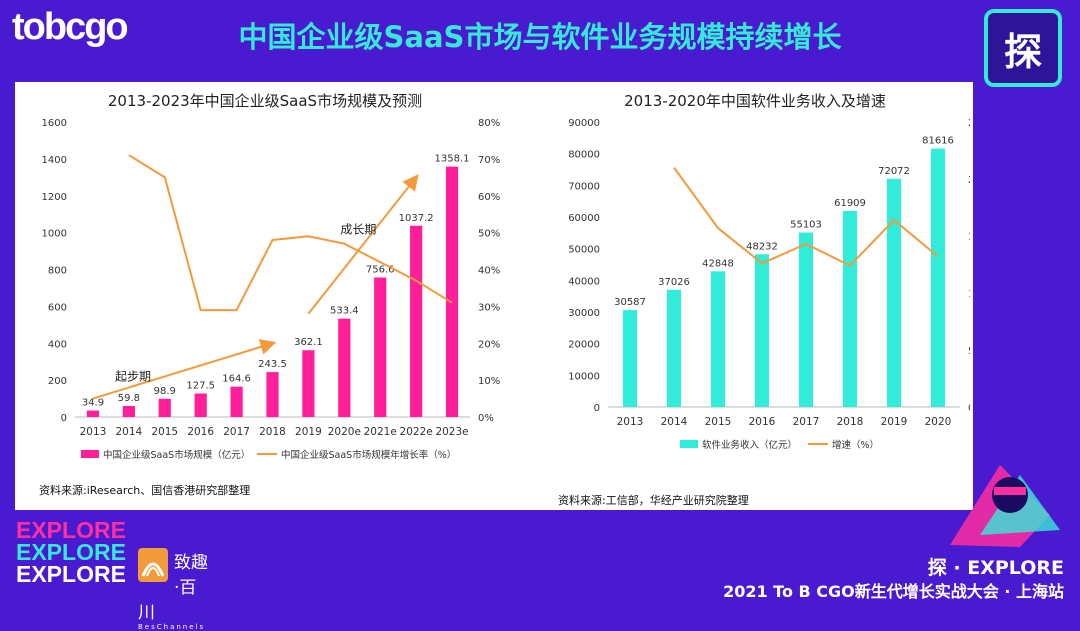 The height and width of the screenshot is (631, 1080). I want to click on saas-legend-bar-label: 中国企业级SaaS市场规模（亿元）, so click(176, 454).